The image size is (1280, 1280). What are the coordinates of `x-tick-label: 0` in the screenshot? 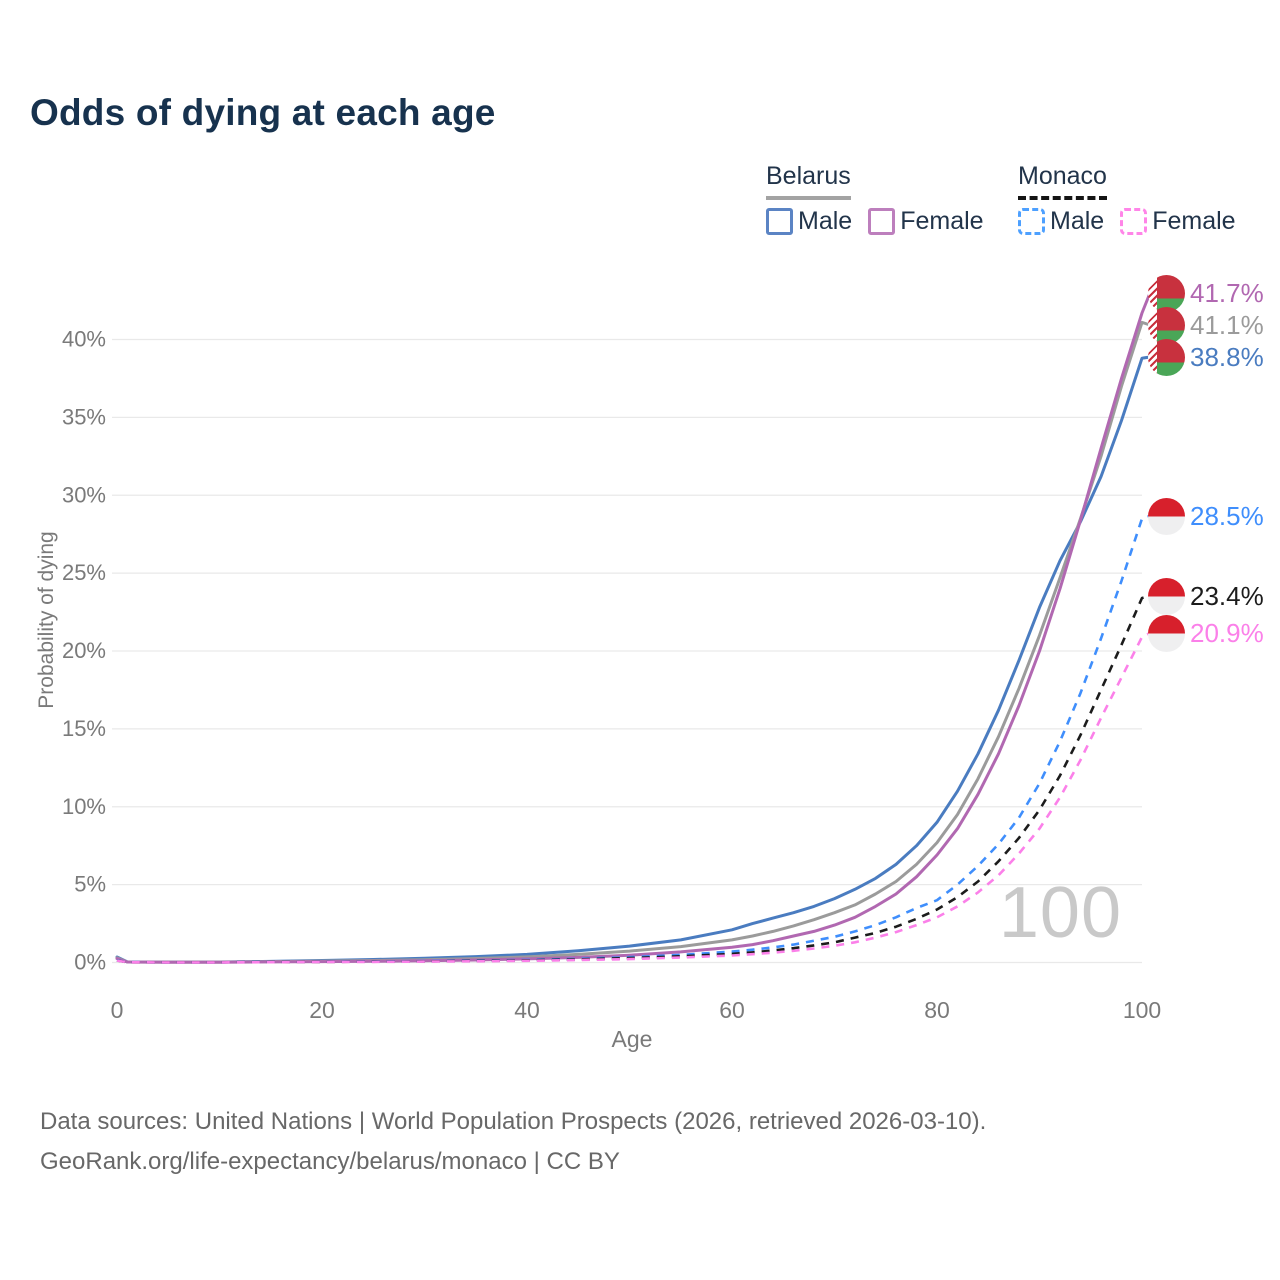 It's located at (117, 1010).